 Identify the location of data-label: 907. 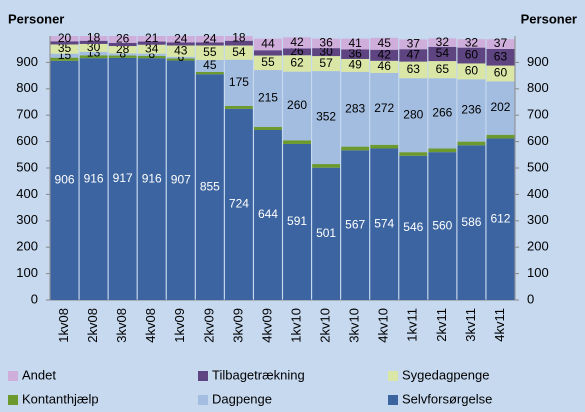
(181, 179).